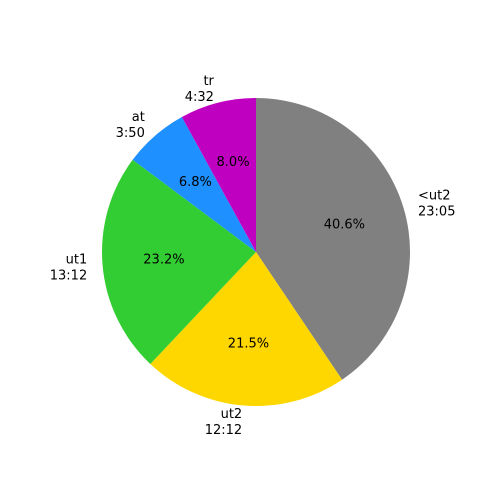  I want to click on slice-name: at, so click(138, 117).